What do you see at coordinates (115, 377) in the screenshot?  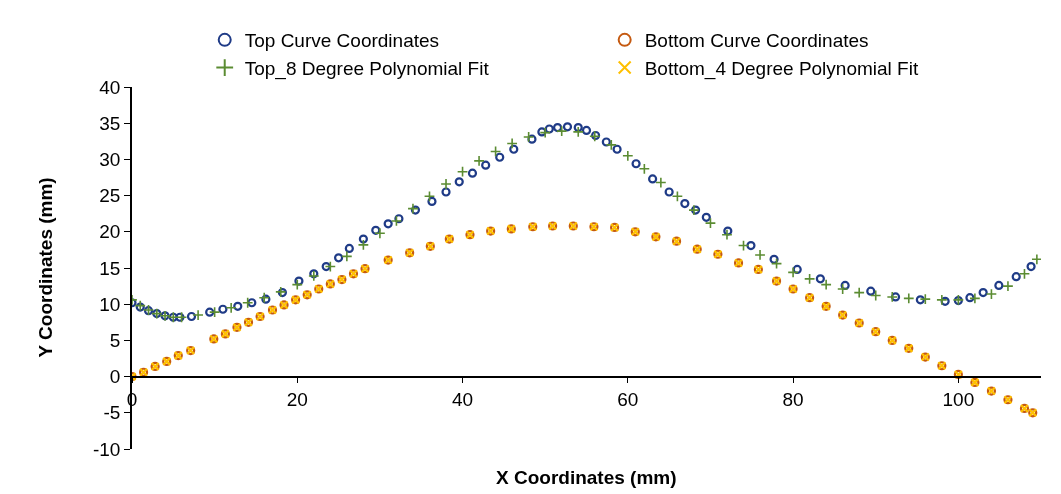 I see `y-tick-label: 0` at bounding box center [115, 377].